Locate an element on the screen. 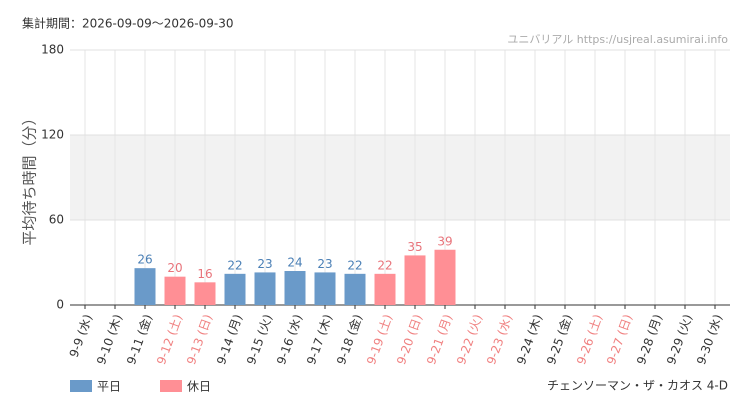  value-label: 39 is located at coordinates (444, 241).